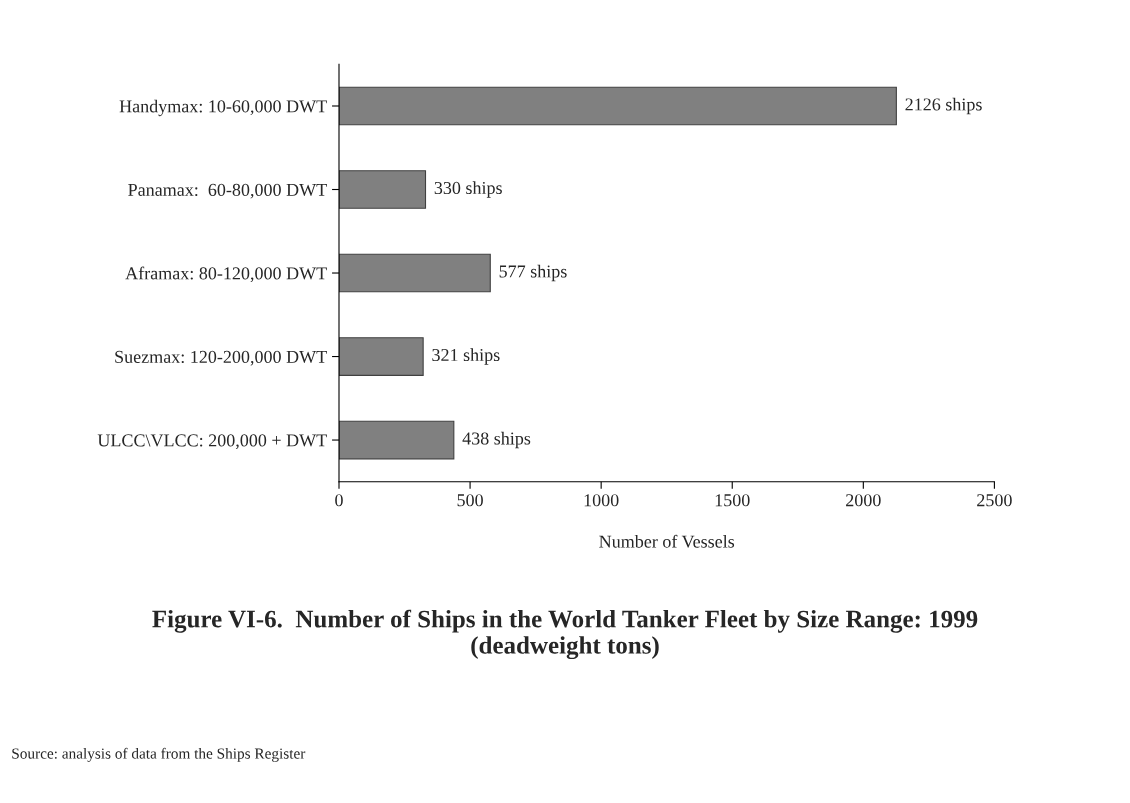  Describe the element at coordinates (601, 500) in the screenshot. I see `x-tick-label: 1000` at that location.